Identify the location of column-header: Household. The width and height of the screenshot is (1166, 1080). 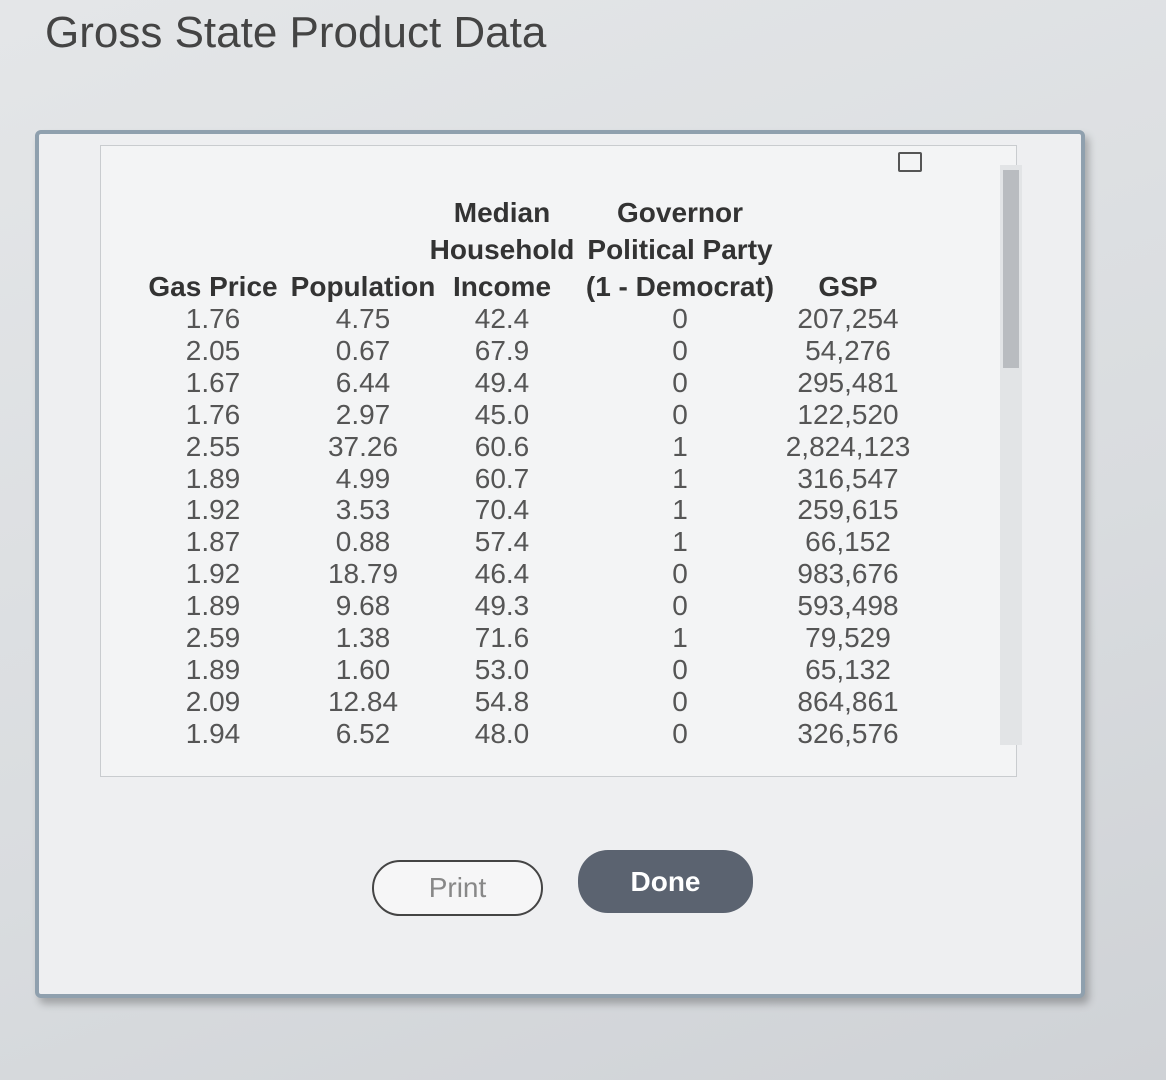
(502, 249).